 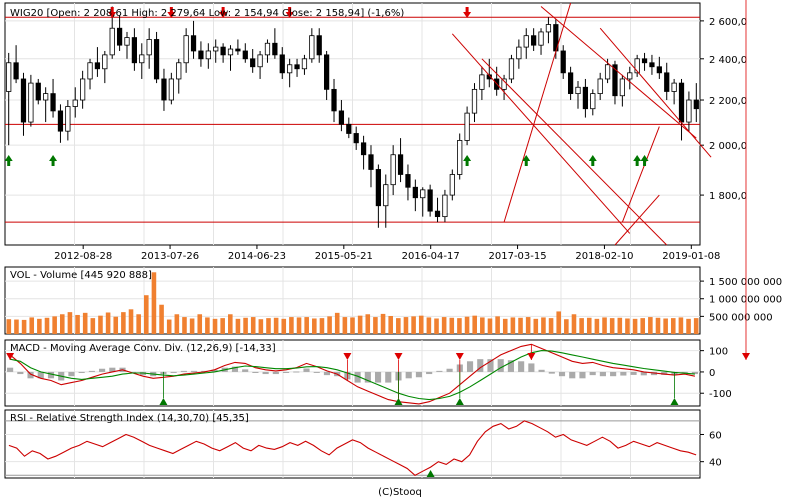 What do you see at coordinates (691, 256) in the screenshot?
I see `price-x-tick-label: 2019-01-08` at bounding box center [691, 256].